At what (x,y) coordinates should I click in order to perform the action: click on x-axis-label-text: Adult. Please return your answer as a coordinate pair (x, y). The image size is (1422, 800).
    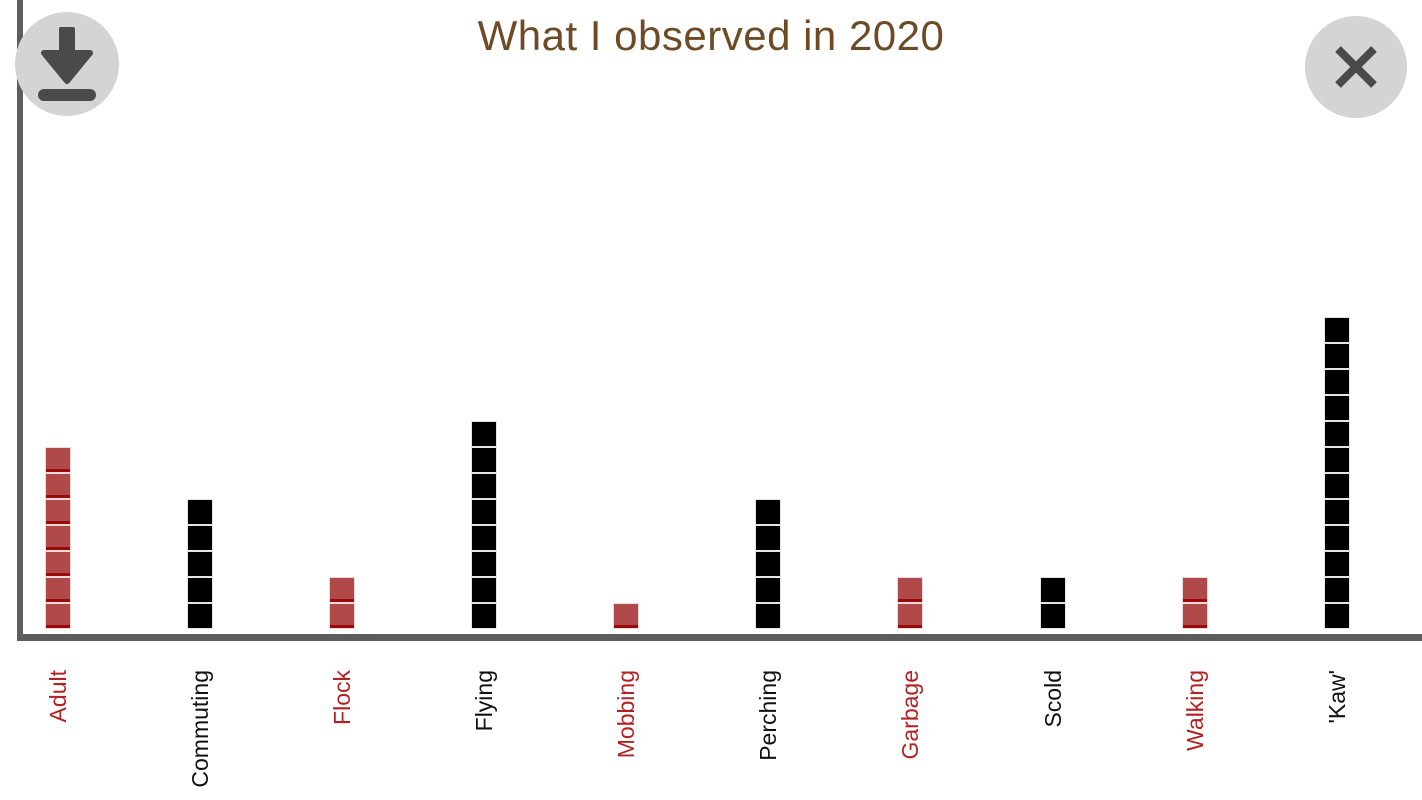
    Looking at the image, I should click on (57, 696).